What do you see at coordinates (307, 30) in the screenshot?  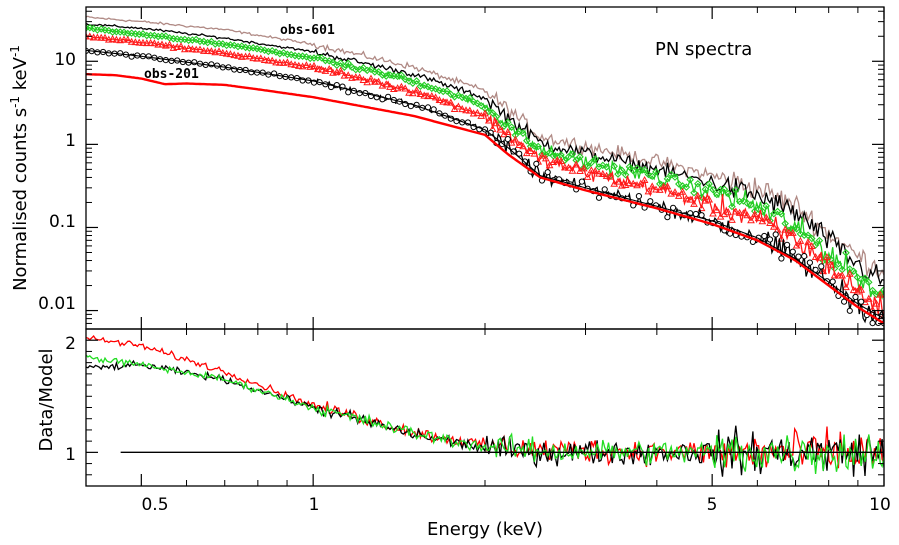 I see `annotation-obs-601: obs-601` at bounding box center [307, 30].